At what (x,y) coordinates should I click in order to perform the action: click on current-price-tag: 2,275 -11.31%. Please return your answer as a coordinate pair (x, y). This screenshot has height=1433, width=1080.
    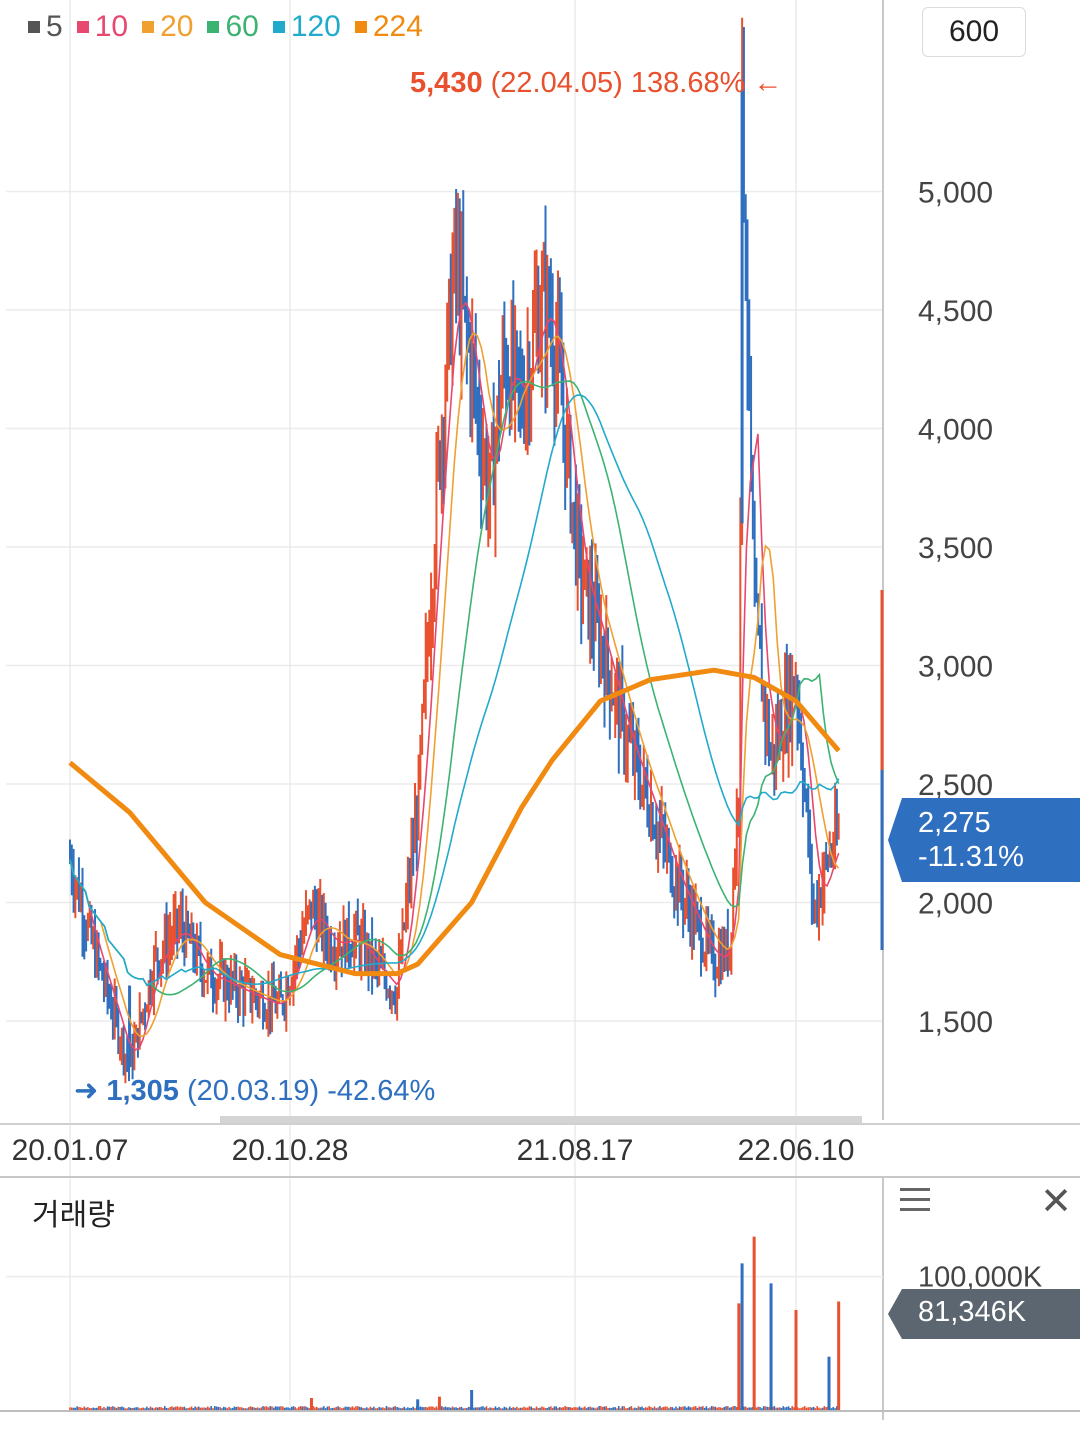
    Looking at the image, I should click on (984, 840).